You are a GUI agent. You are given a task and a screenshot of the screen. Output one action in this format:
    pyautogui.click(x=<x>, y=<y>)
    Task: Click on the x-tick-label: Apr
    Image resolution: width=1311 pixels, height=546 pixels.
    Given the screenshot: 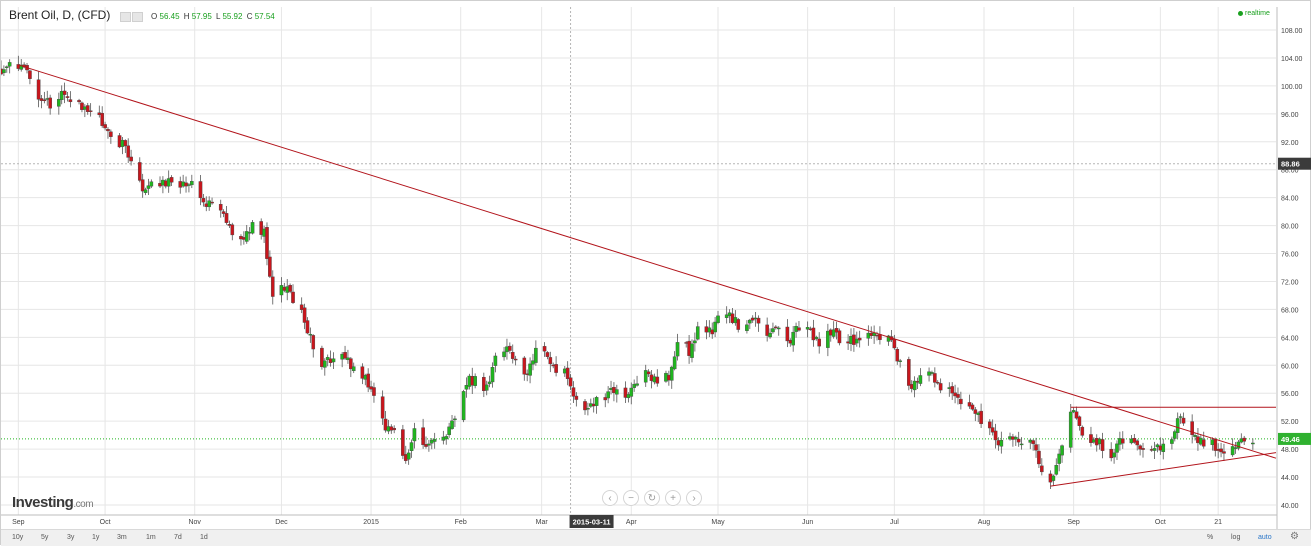 What is the action you would take?
    pyautogui.click(x=632, y=522)
    